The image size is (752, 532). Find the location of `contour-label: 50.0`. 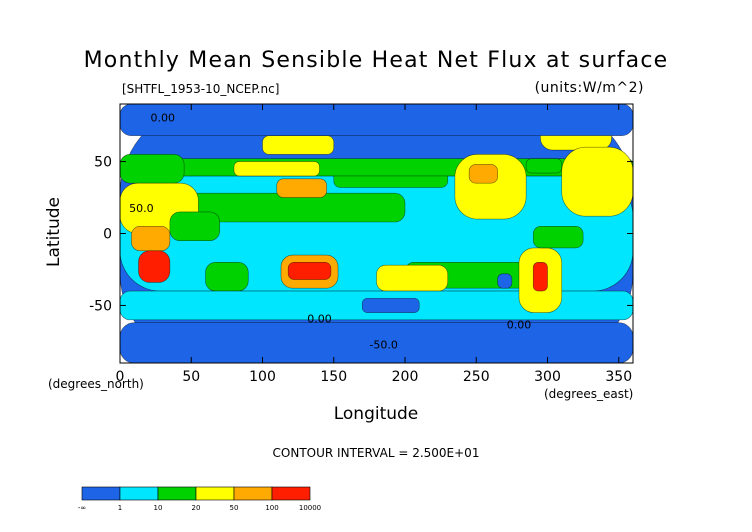

contour-label: 50.0 is located at coordinates (141, 208).